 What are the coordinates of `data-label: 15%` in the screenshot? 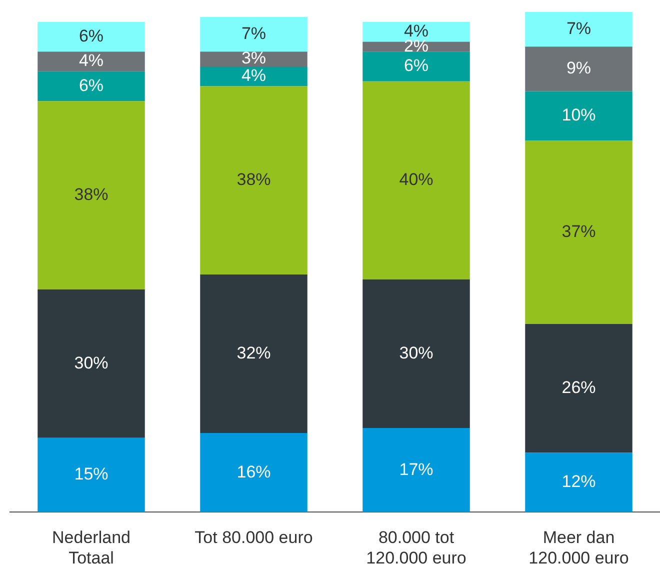 It's located at (91, 474).